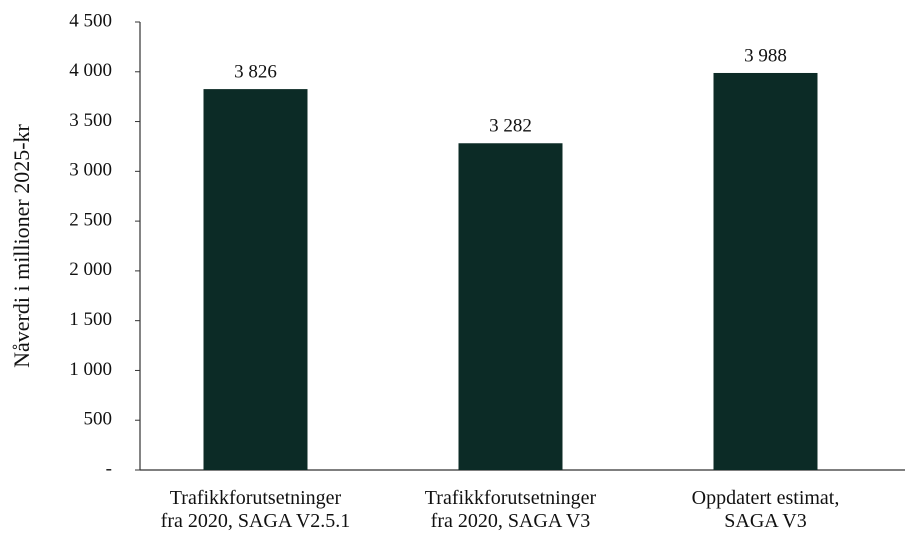  Describe the element at coordinates (90, 369) in the screenshot. I see `y-tick-label: 1 000` at that location.